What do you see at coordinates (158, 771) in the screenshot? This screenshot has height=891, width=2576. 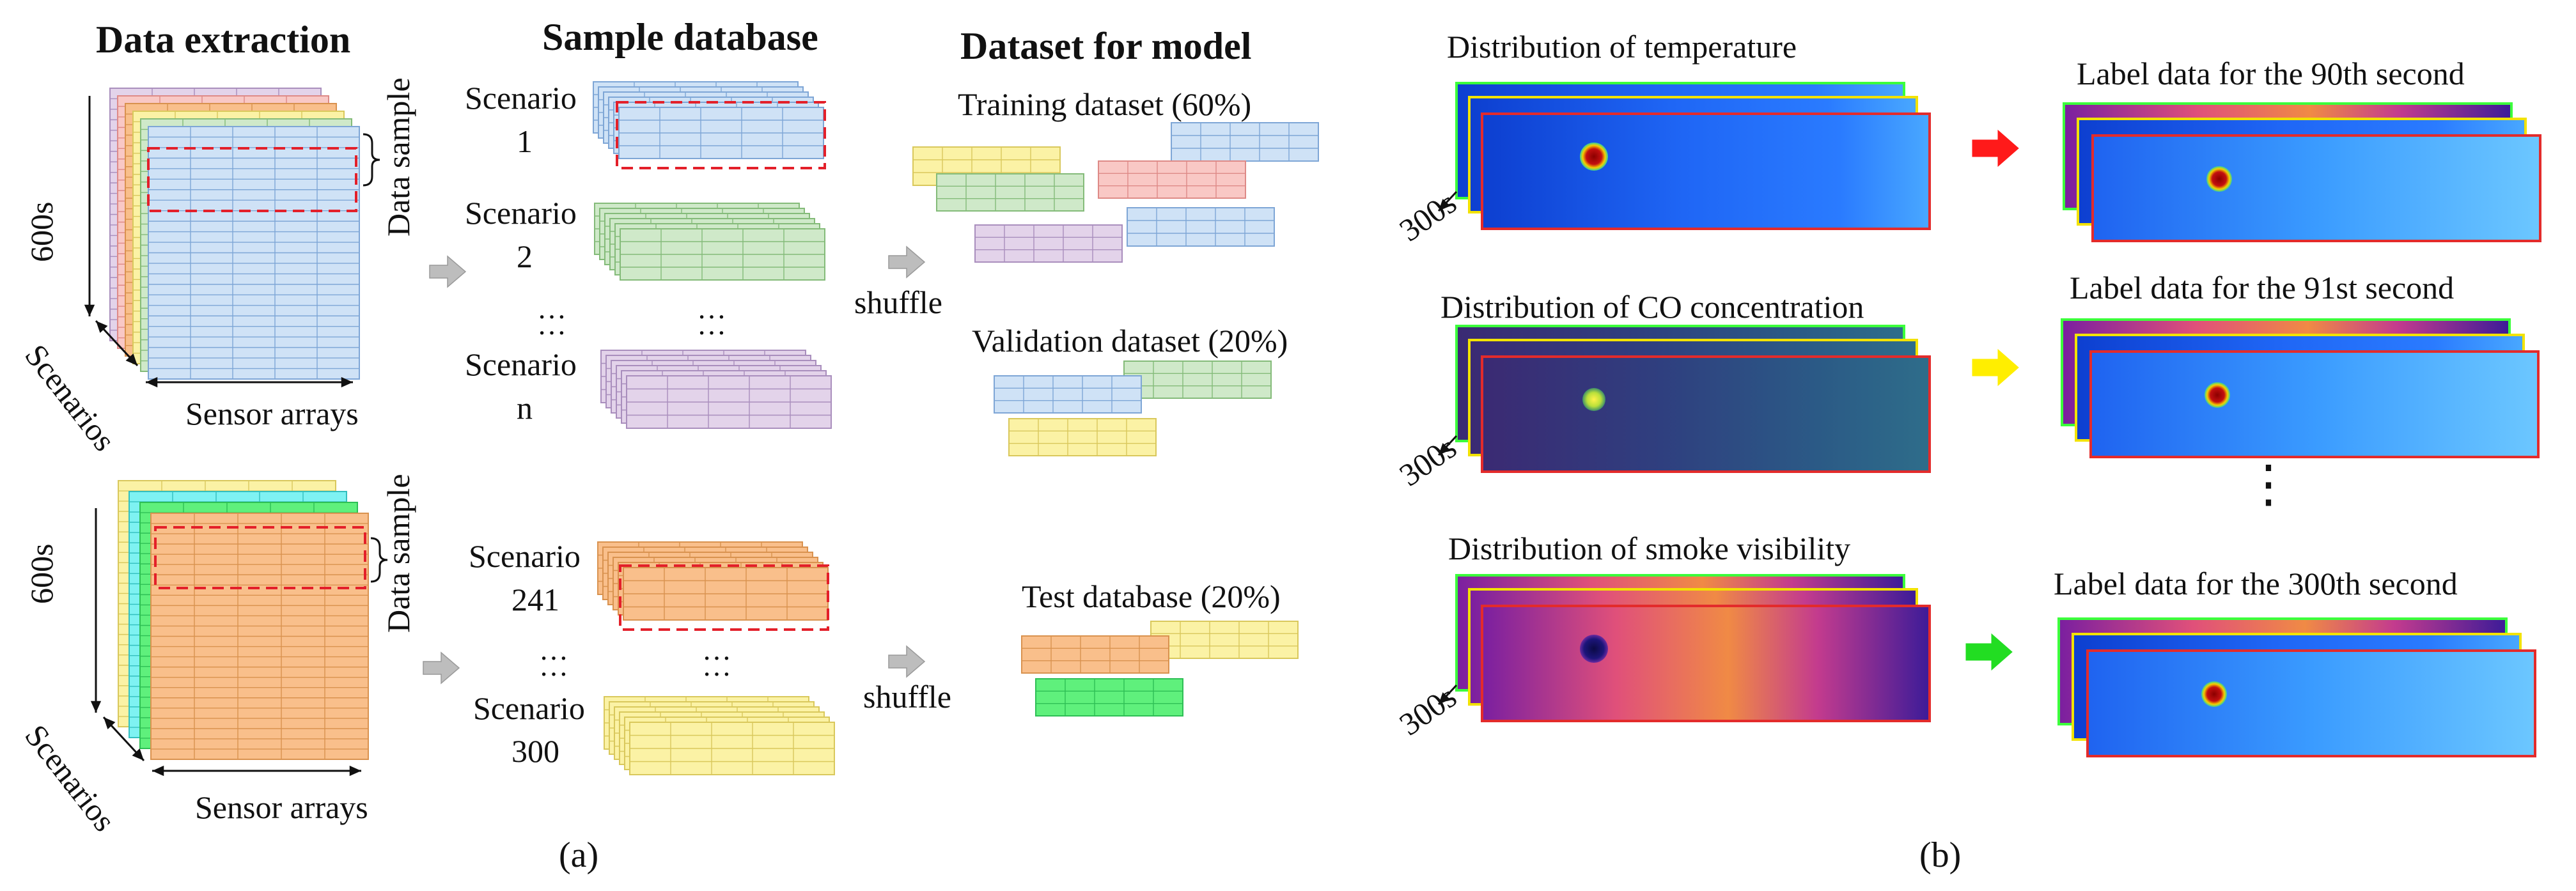 I see `sensor-arrow-bottom-head-start` at bounding box center [158, 771].